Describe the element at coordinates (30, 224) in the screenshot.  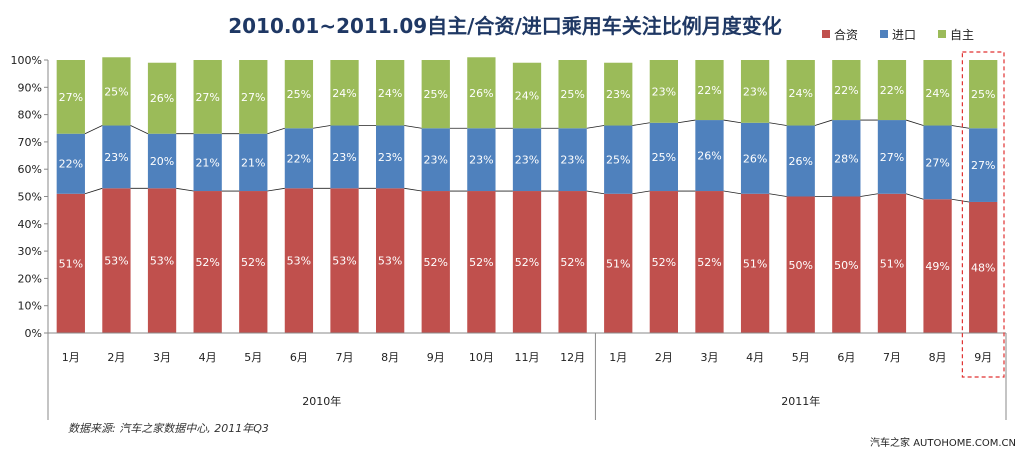
I see `y-tick-label: 40%` at that location.